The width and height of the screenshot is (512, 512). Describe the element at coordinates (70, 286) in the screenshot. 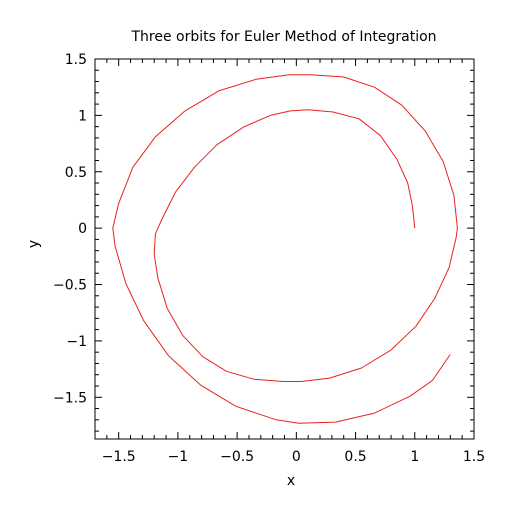

I see `y-tick-label: −0.5` at that location.